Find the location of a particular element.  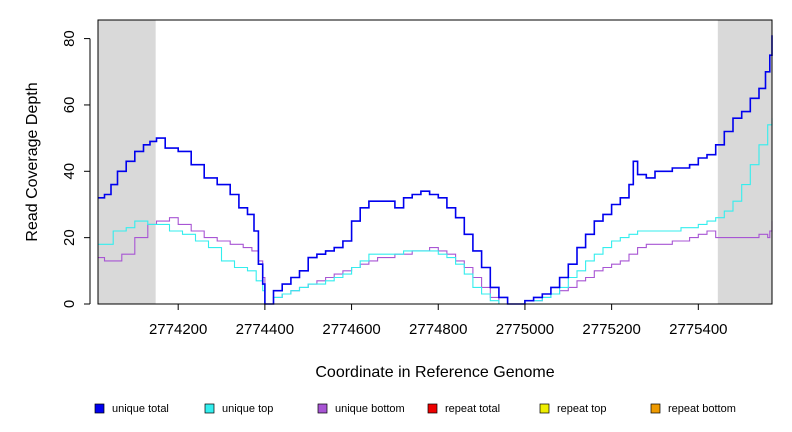

legend-item-unique-top: unique top is located at coordinates (238, 409).